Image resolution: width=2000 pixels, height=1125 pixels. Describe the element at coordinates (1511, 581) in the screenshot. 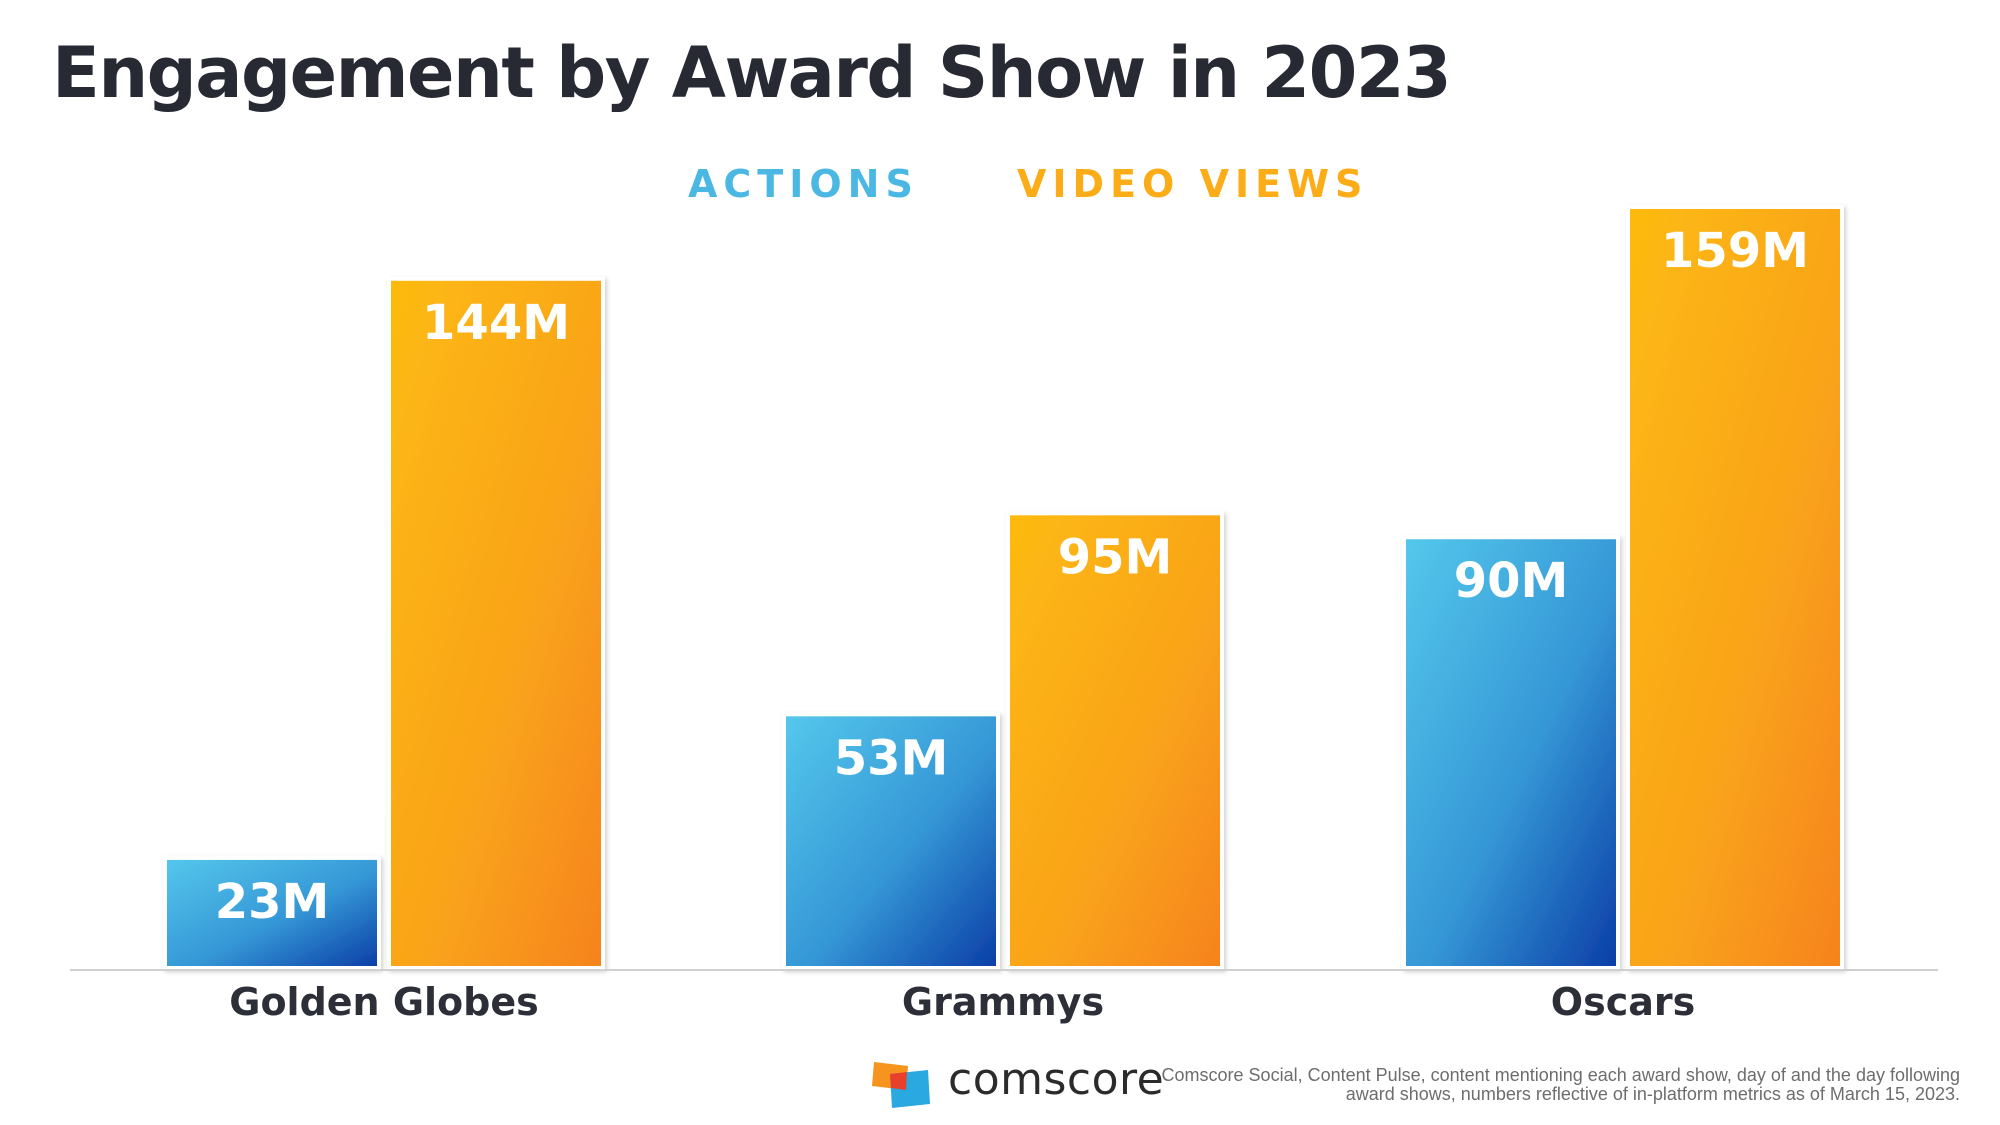

I see `data-label-oscars-actions: 90M` at that location.